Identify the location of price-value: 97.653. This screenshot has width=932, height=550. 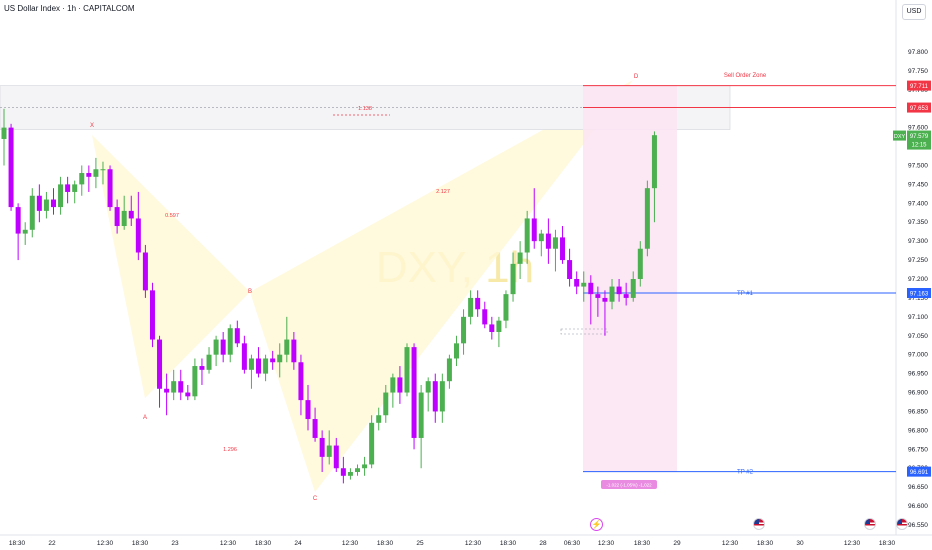
(919, 109).